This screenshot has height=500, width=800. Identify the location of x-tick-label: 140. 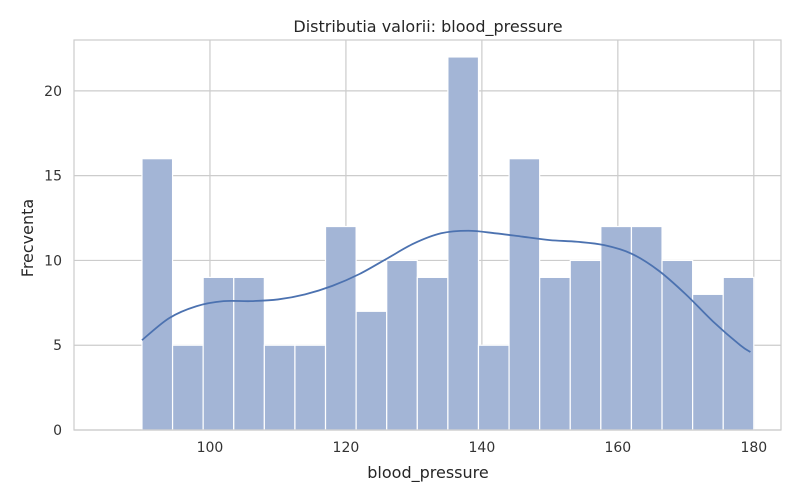
(482, 448).